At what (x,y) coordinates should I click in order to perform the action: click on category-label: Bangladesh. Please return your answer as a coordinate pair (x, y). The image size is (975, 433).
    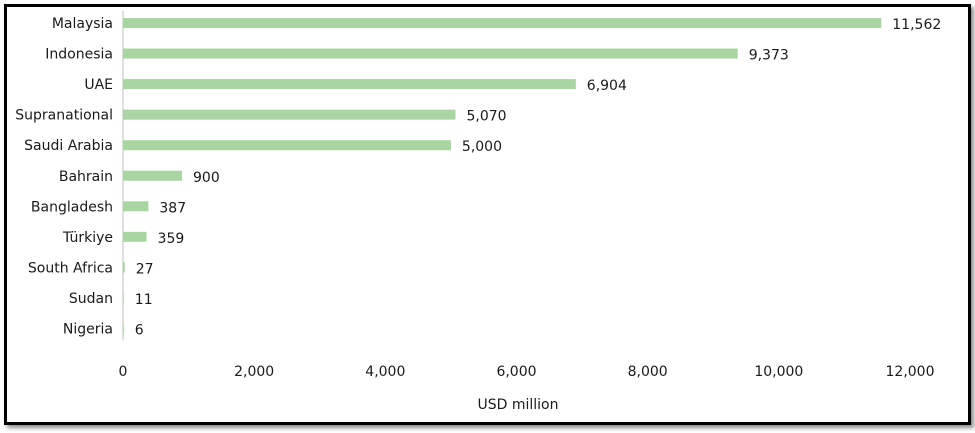
    Looking at the image, I should click on (72, 207).